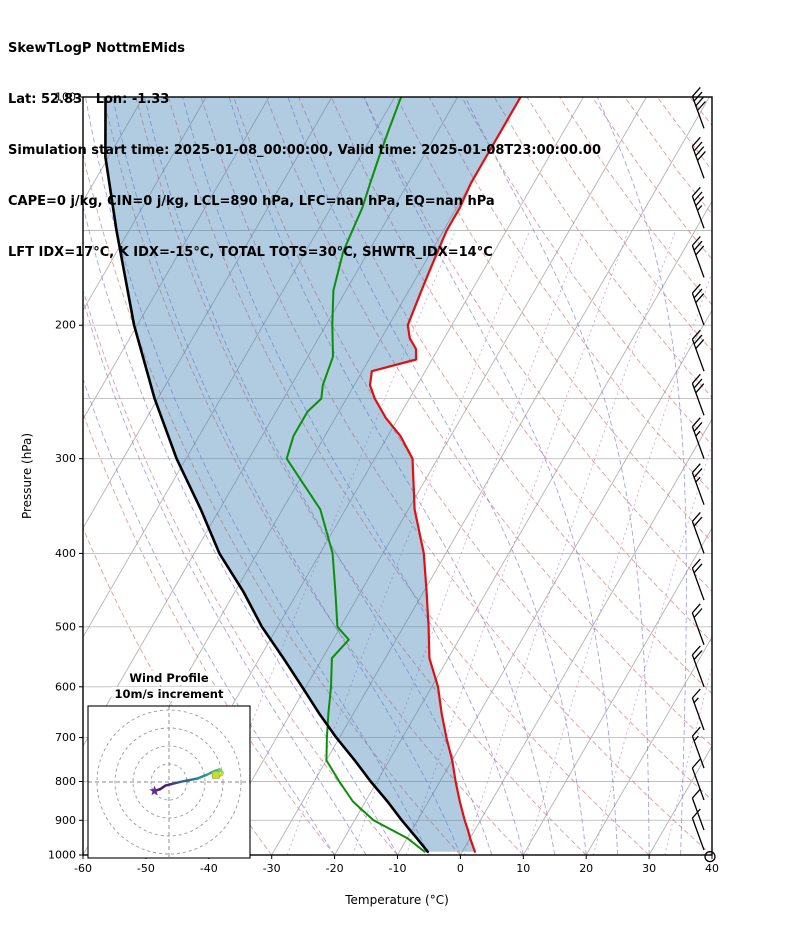 Image resolution: width=794 pixels, height=937 pixels. I want to click on hodograph-start-marker, so click(154, 790).